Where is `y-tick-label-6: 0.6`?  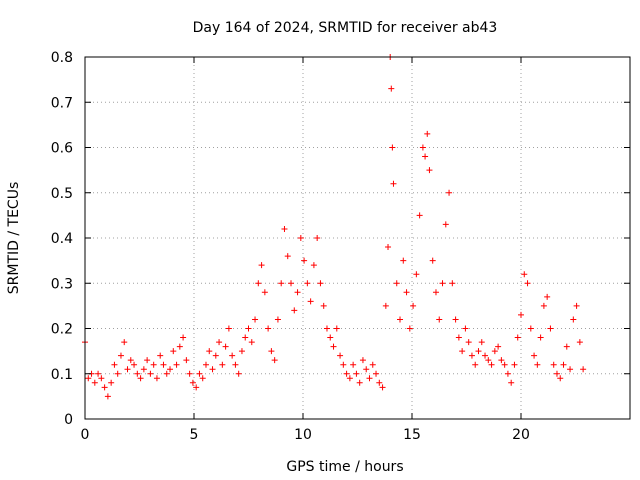 y-tick-label-6: 0.6 is located at coordinates (62, 149).